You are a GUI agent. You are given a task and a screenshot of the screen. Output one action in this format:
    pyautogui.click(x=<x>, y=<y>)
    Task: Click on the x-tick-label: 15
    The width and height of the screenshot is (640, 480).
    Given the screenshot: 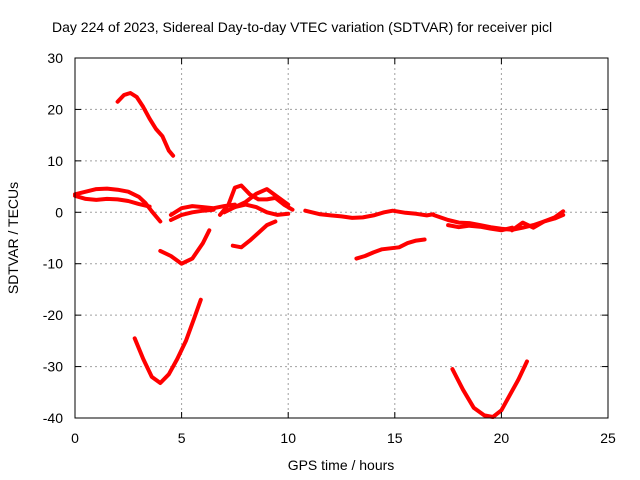 What is the action you would take?
    pyautogui.click(x=395, y=438)
    